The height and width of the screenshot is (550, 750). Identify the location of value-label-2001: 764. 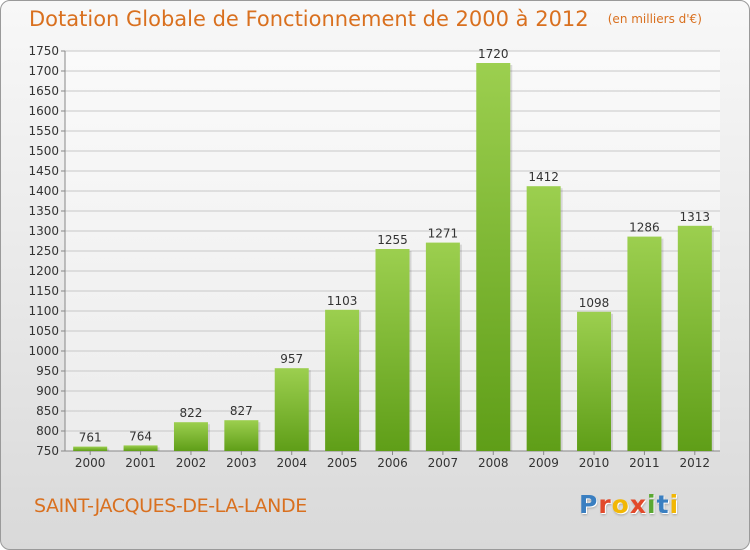
(140, 436).